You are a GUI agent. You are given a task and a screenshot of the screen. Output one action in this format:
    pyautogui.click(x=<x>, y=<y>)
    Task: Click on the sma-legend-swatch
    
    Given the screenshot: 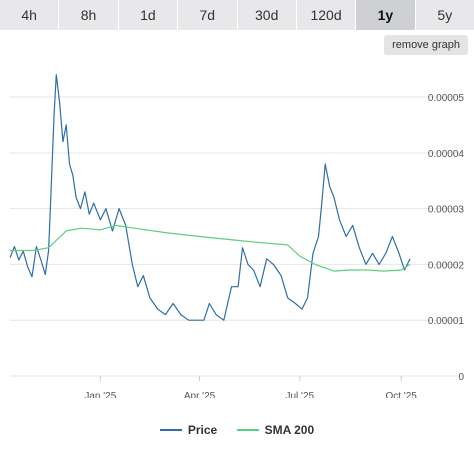 What is the action you would take?
    pyautogui.click(x=247, y=430)
    